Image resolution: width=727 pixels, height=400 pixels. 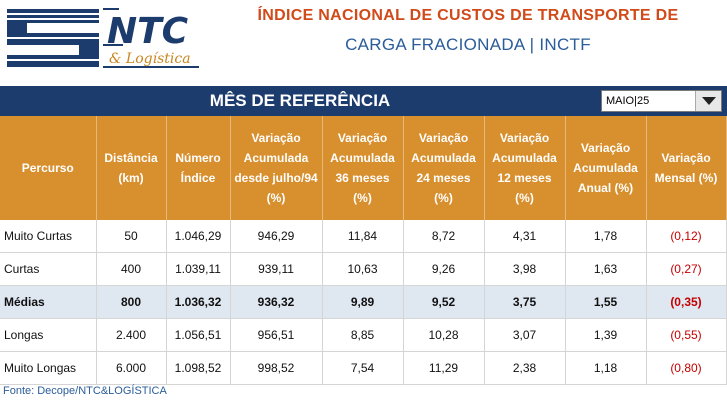 I want to click on table-cell: 3,07, so click(x=525, y=335).